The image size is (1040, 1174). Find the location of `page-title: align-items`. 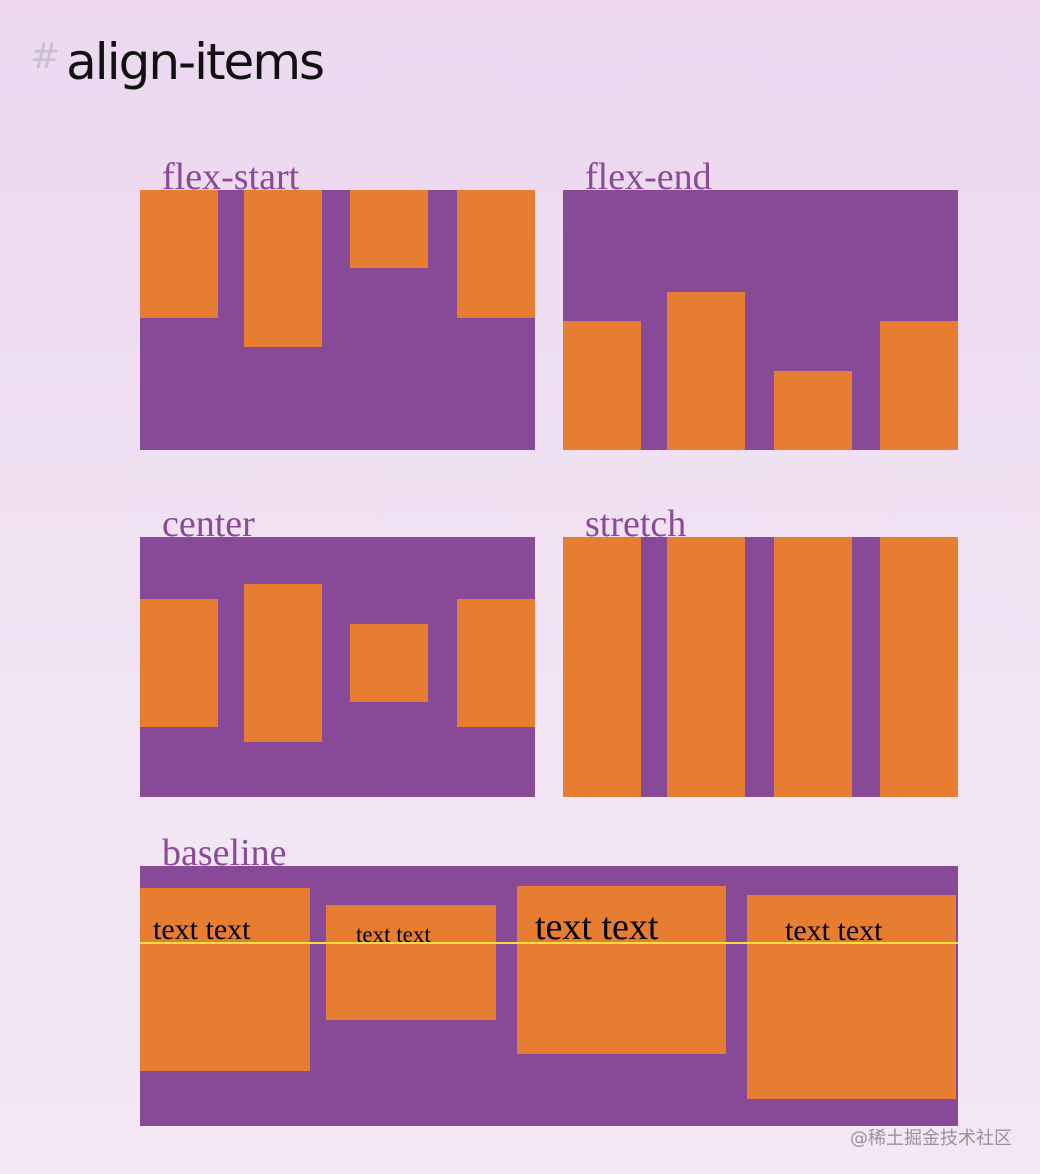

page-title: align-items is located at coordinates (195, 62).